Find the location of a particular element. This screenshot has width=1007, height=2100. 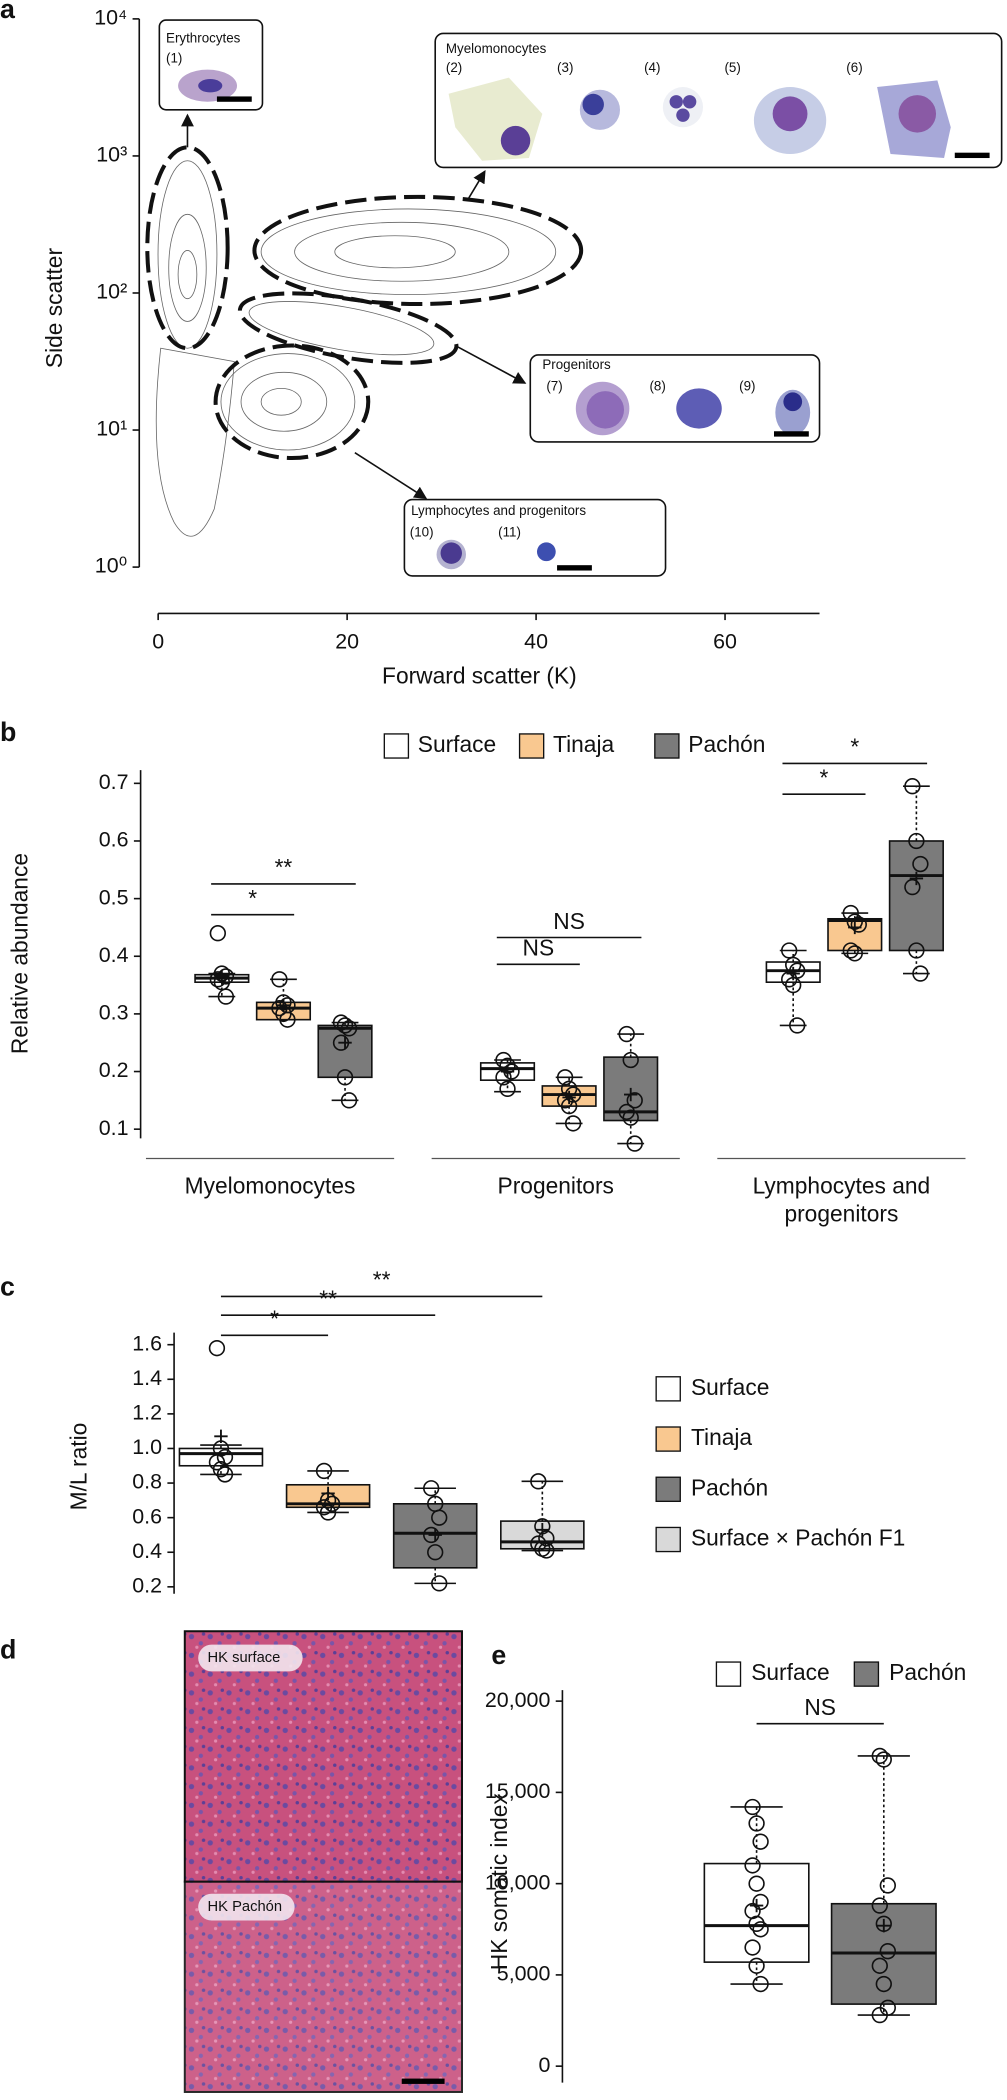

density-contours is located at coordinates (356, 348).